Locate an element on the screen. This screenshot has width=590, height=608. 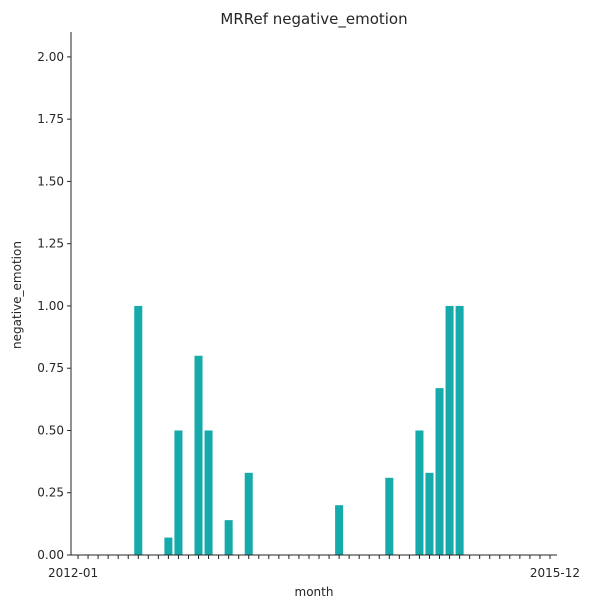
x-axis-label: month is located at coordinates (314, 592).